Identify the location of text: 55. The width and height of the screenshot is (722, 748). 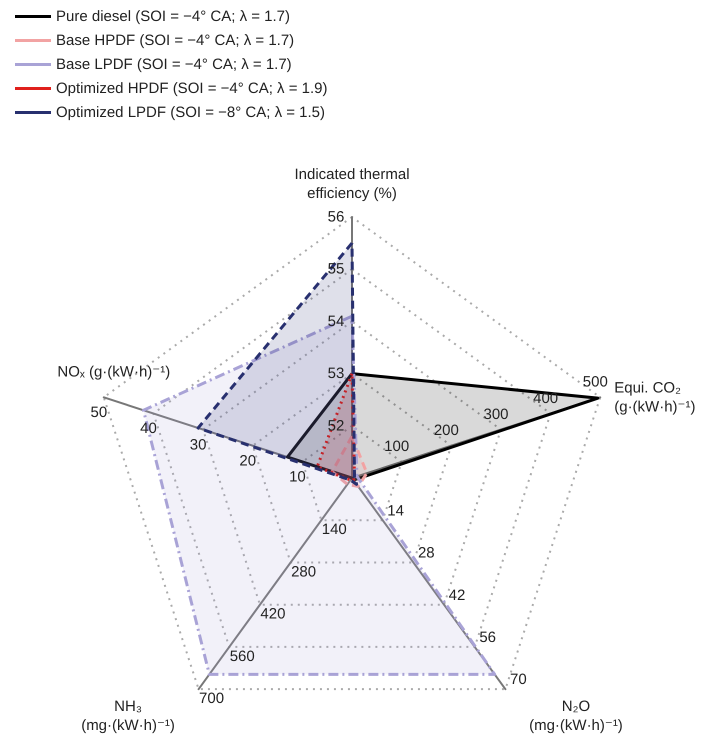
(336, 269).